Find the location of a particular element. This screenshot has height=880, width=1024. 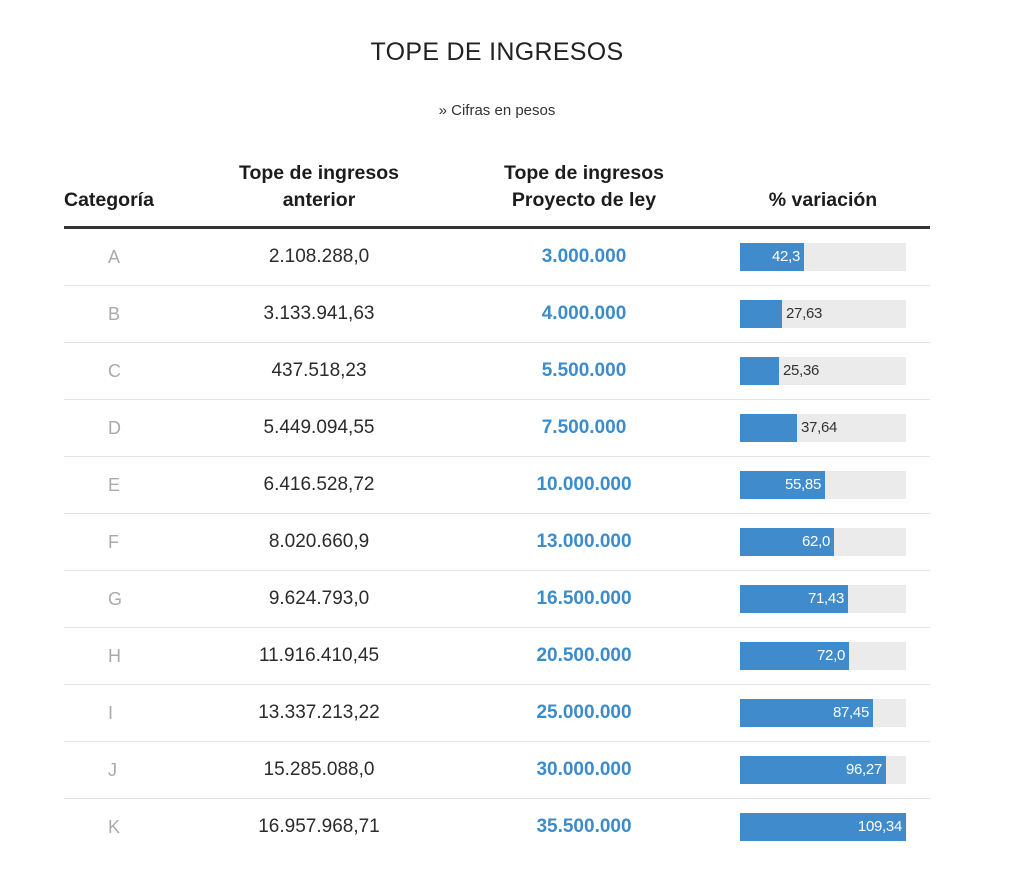

previous-cap-value: 16.957.968,71 is located at coordinates (319, 826).